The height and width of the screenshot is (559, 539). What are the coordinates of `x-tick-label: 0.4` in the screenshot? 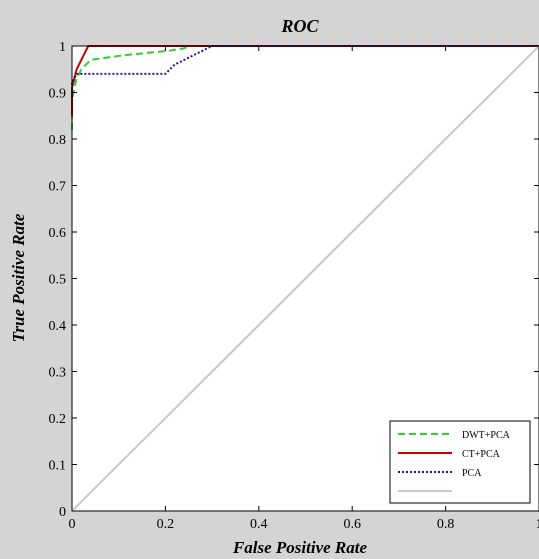 It's located at (259, 524).